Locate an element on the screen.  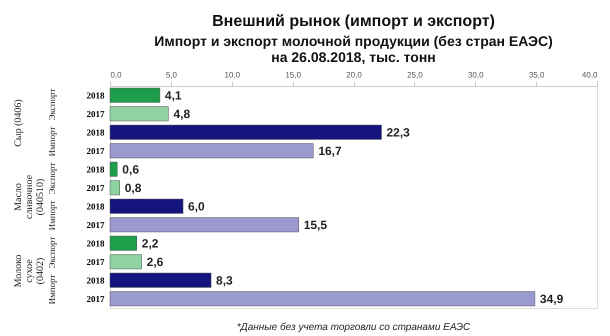
data-label: 2,2 is located at coordinates (150, 243).